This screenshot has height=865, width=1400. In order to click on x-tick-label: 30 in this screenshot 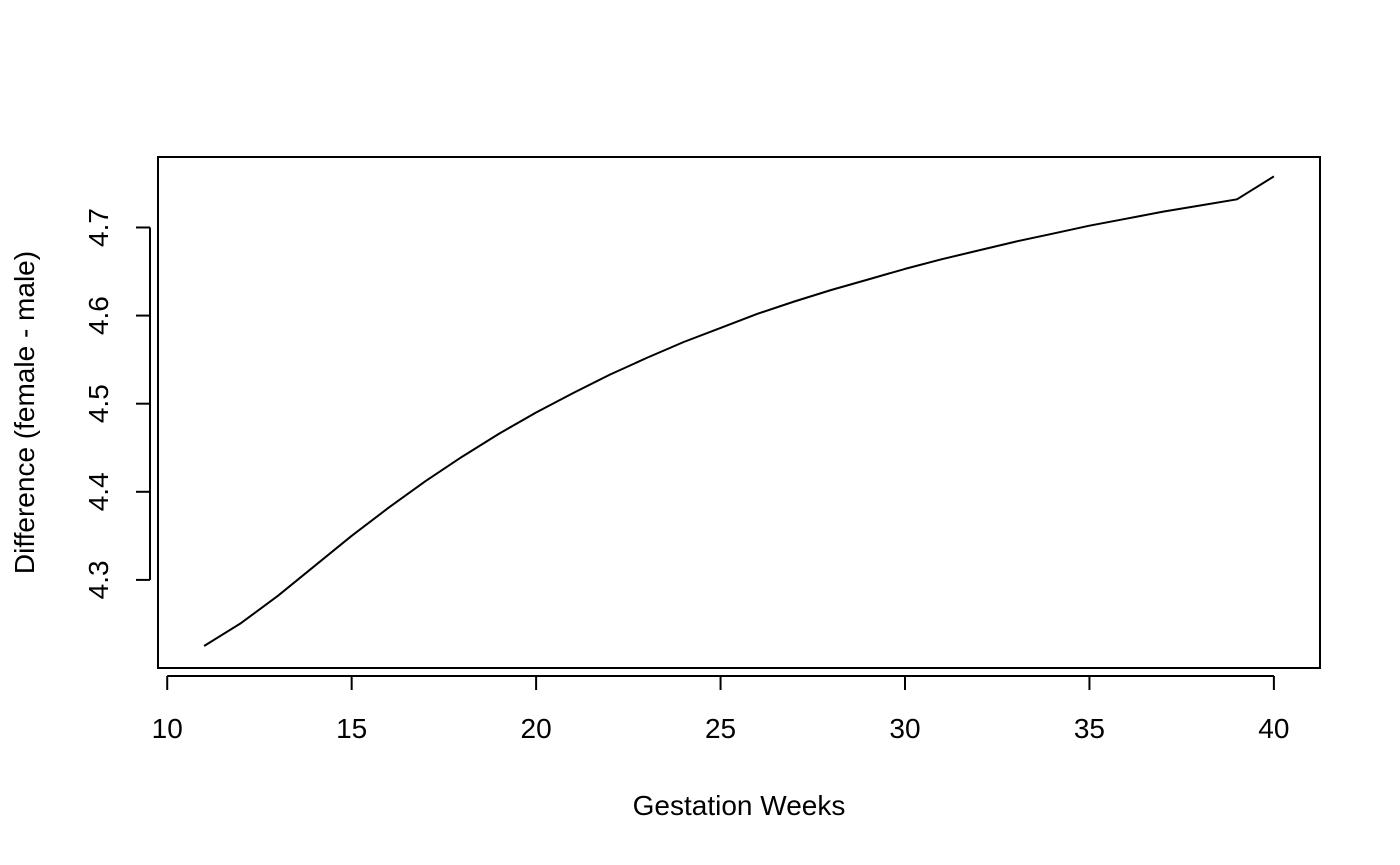, I will do `click(904, 728)`.